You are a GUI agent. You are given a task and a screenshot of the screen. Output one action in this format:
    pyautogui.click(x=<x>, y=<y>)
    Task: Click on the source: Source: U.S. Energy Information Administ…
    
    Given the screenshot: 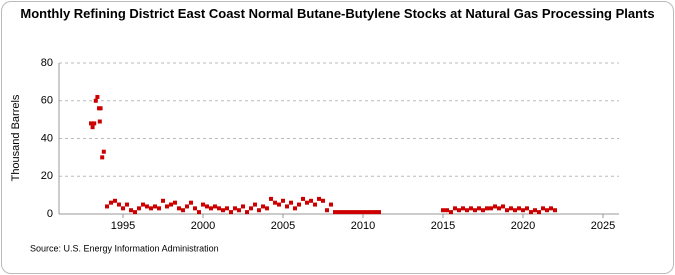 What is the action you would take?
    pyautogui.click(x=124, y=248)
    